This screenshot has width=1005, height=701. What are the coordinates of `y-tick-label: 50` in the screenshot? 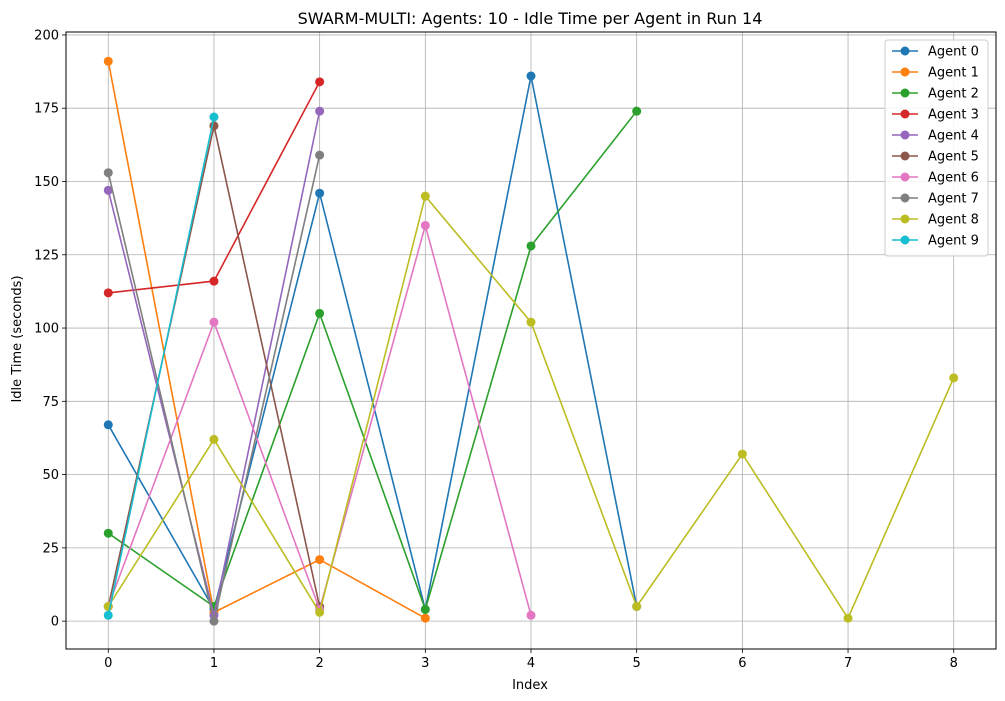 It's located at (50, 475).